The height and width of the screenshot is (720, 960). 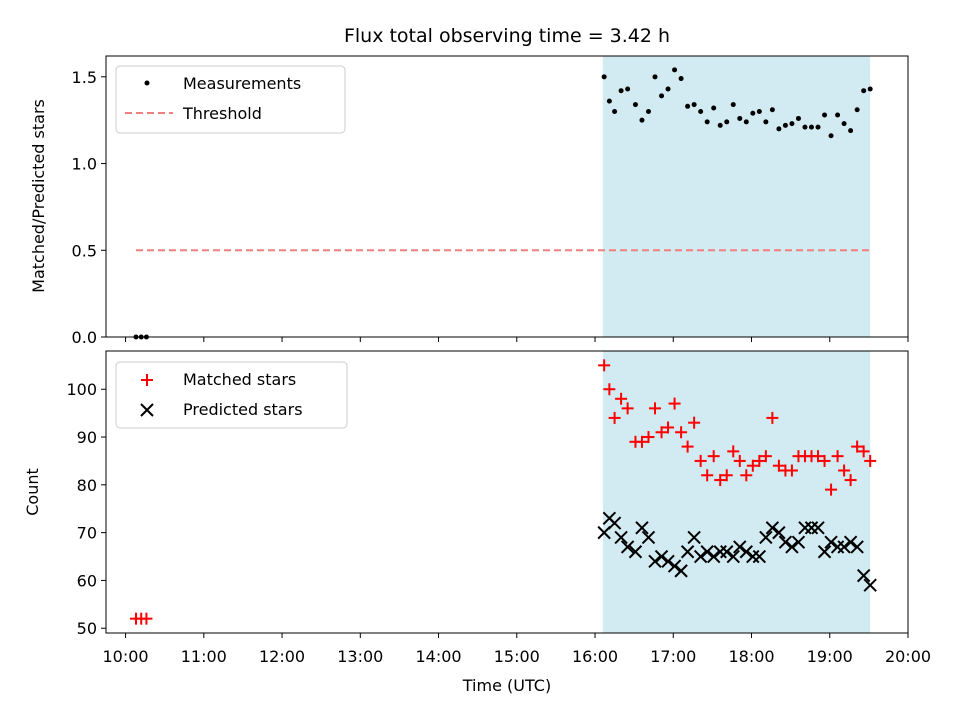 I want to click on legend-label-threshold: Threshold, so click(x=222, y=113).